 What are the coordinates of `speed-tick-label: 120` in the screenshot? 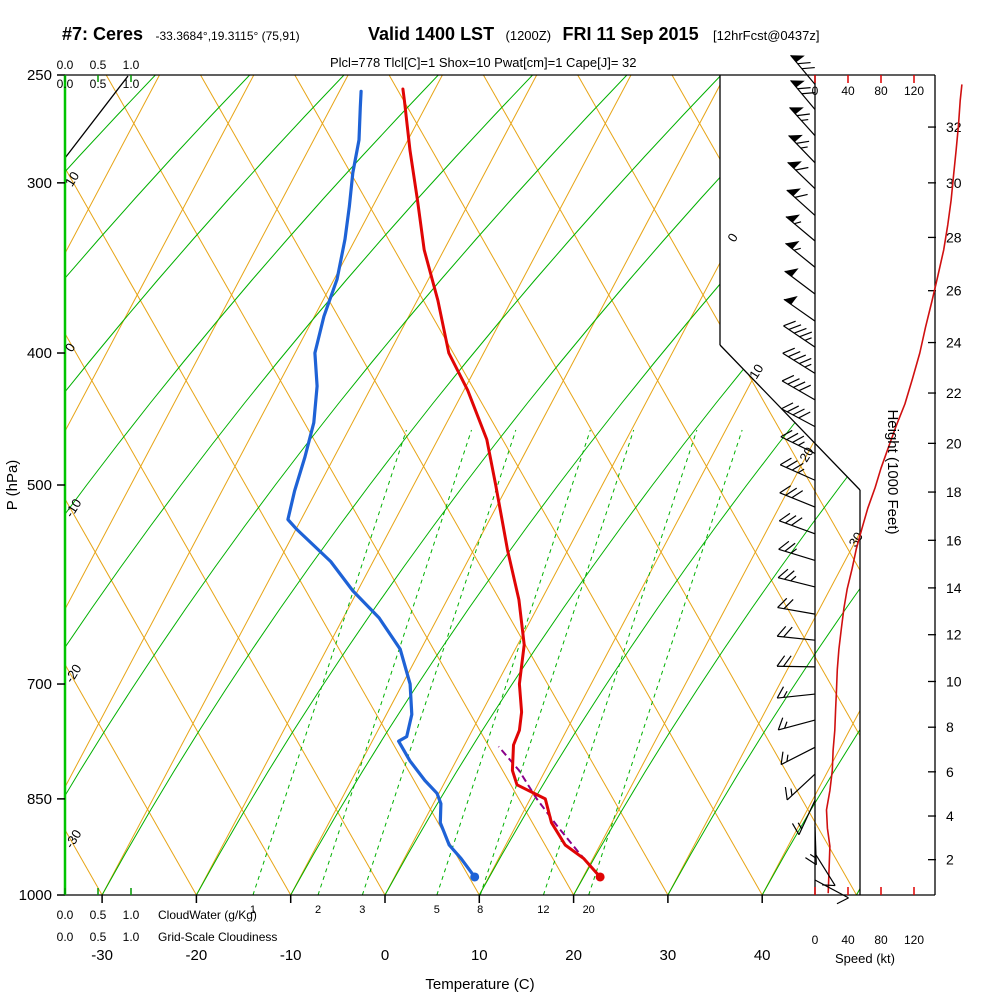 It's located at (914, 91).